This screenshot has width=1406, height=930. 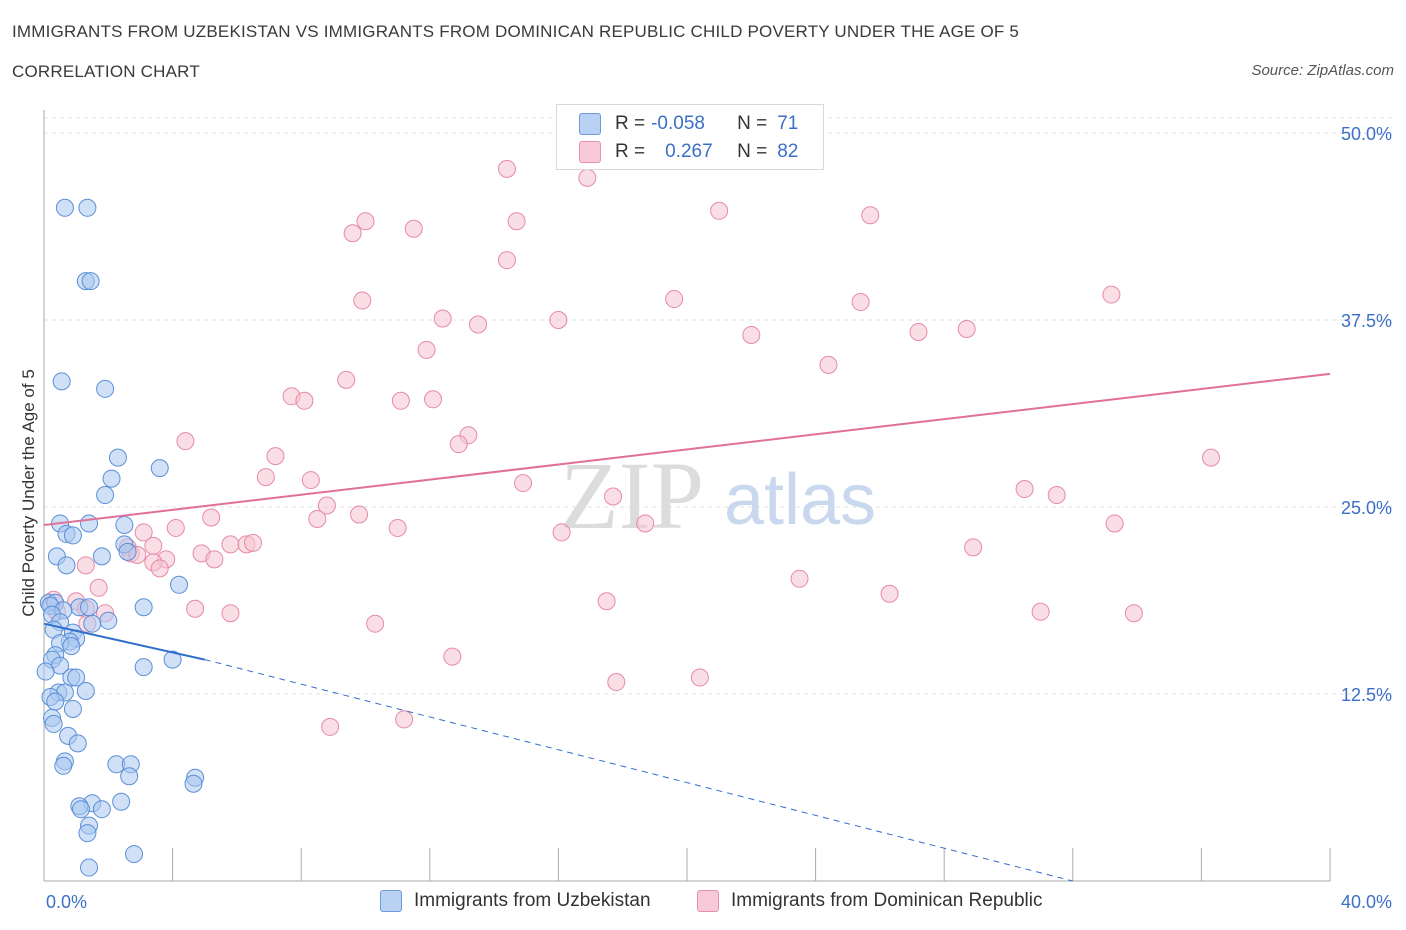 What do you see at coordinates (1366, 134) in the screenshot?
I see `y-tick-label: 50.0%` at bounding box center [1366, 134].